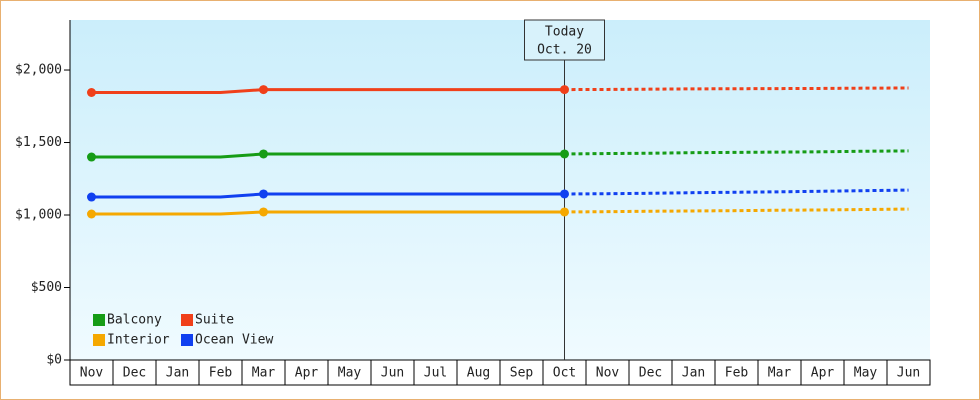 The height and width of the screenshot is (400, 980). Describe the element at coordinates (564, 373) in the screenshot. I see `x-tick-label: Oct` at that location.